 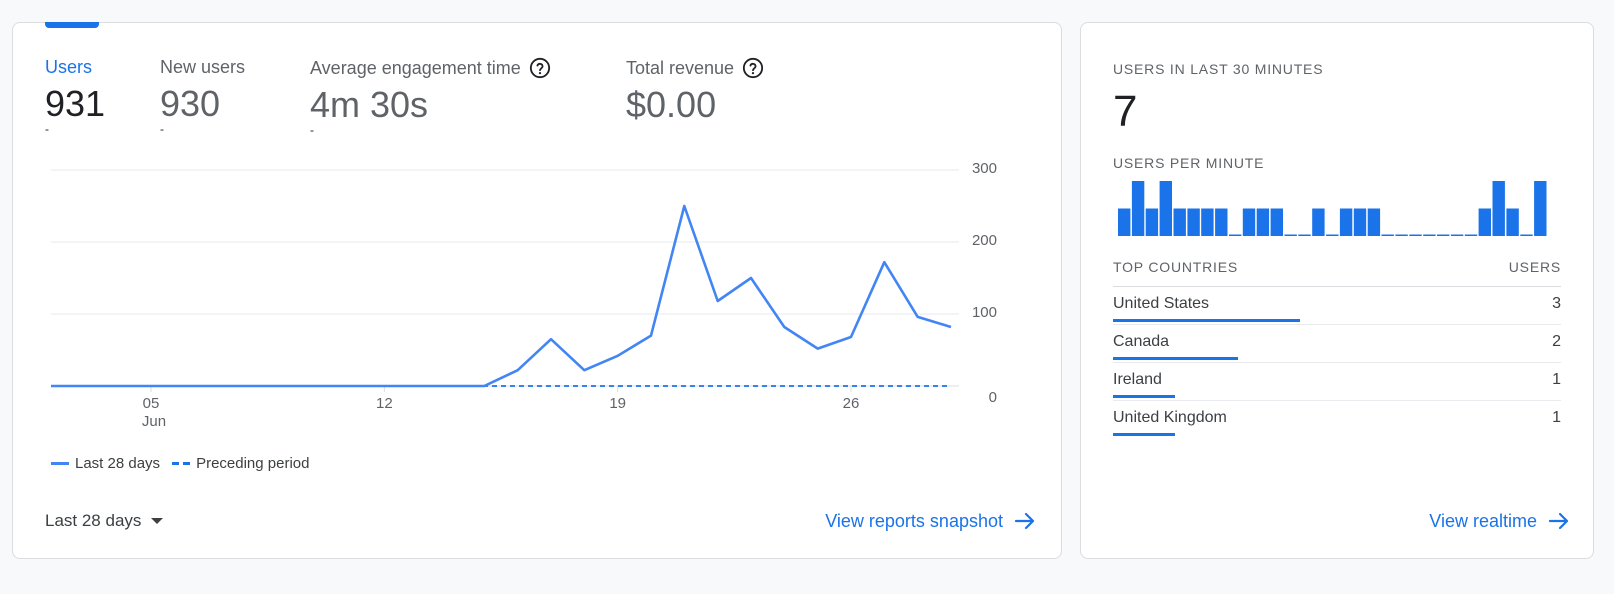 What do you see at coordinates (1332, 208) in the screenshot?
I see `users-per-minute-chart` at bounding box center [1332, 208].